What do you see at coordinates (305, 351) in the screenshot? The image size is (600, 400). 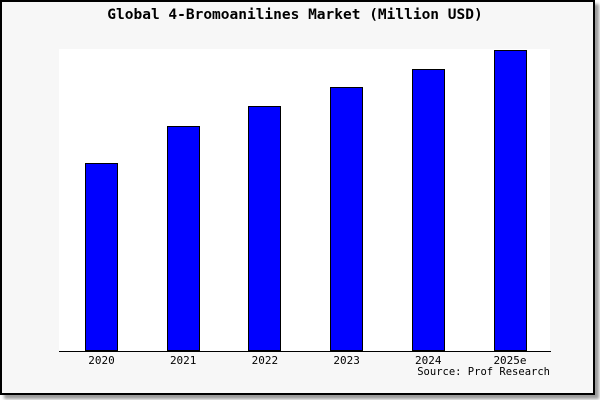 I see `x-axis-line` at bounding box center [305, 351].